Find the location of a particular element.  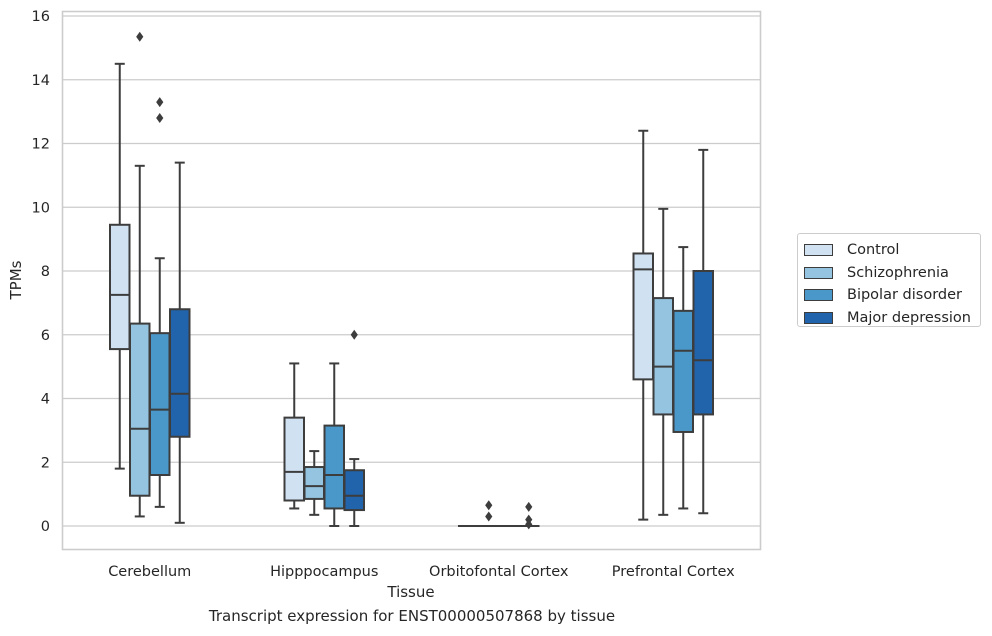

box-control-hipppocampus is located at coordinates (294, 436).